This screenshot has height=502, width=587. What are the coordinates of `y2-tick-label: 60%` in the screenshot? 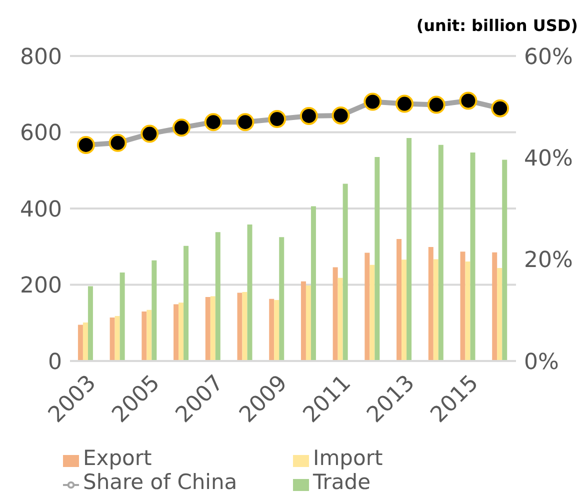 It's located at (548, 57).